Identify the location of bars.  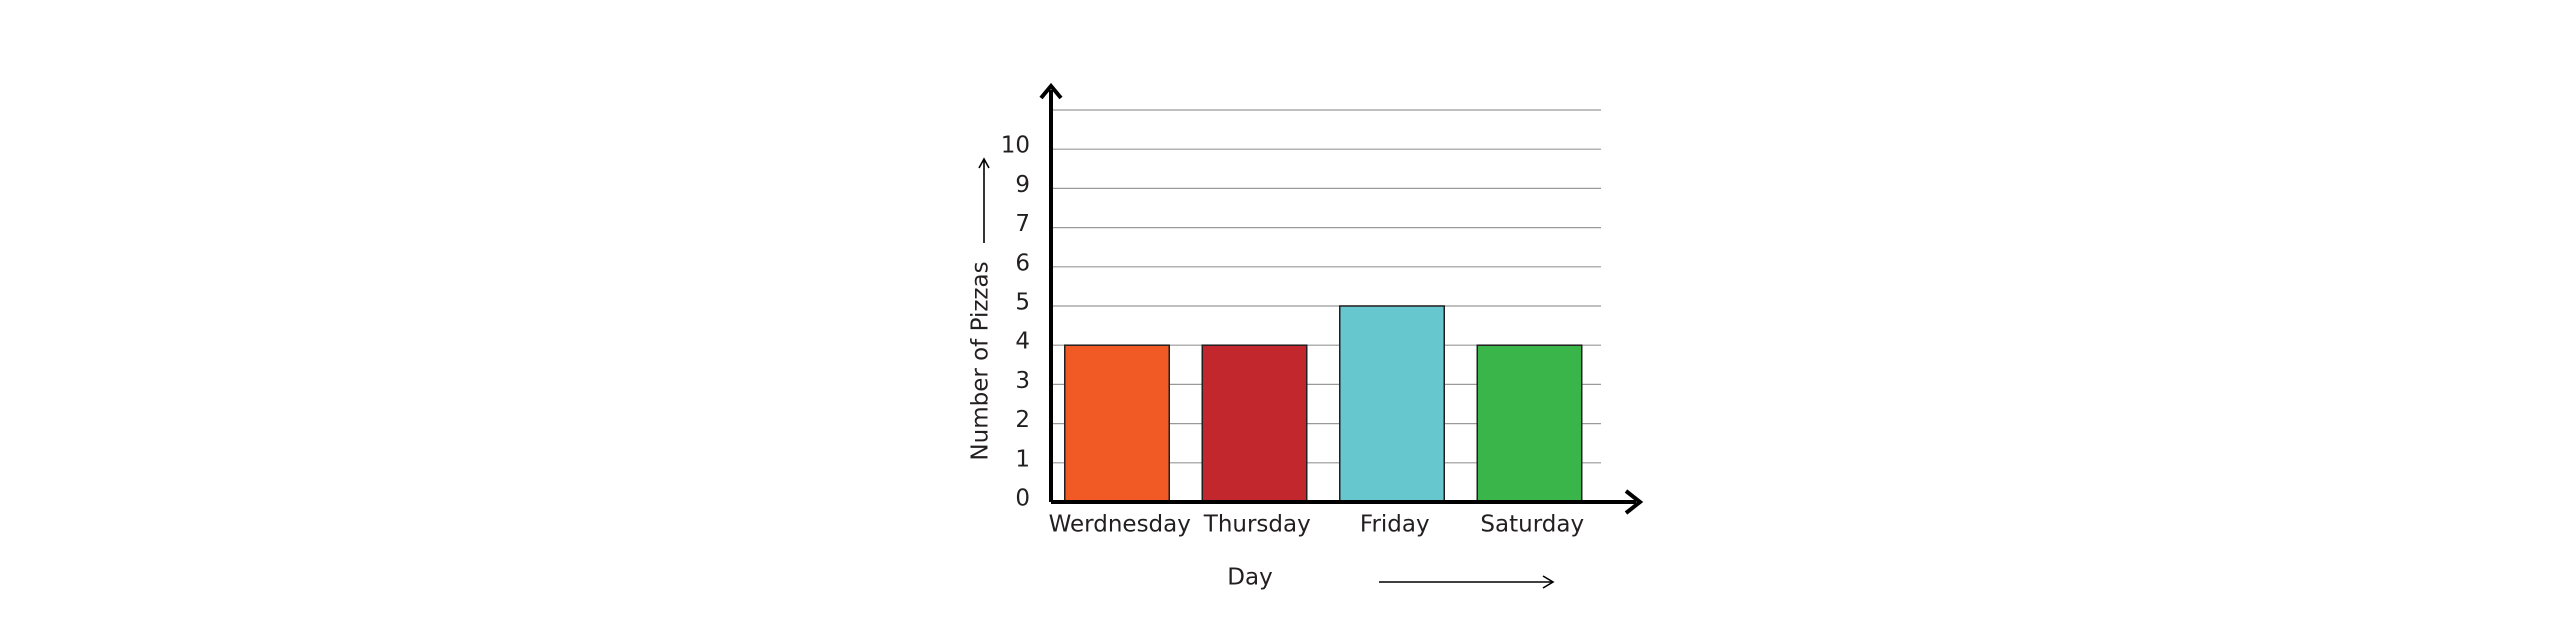
(1323, 404).